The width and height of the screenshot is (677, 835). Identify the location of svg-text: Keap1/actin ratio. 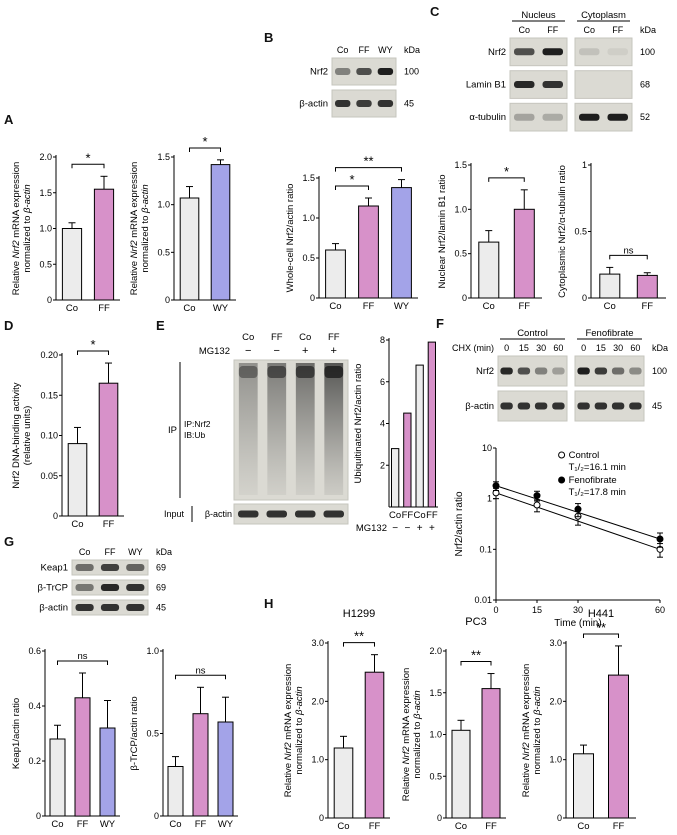
(16, 733).